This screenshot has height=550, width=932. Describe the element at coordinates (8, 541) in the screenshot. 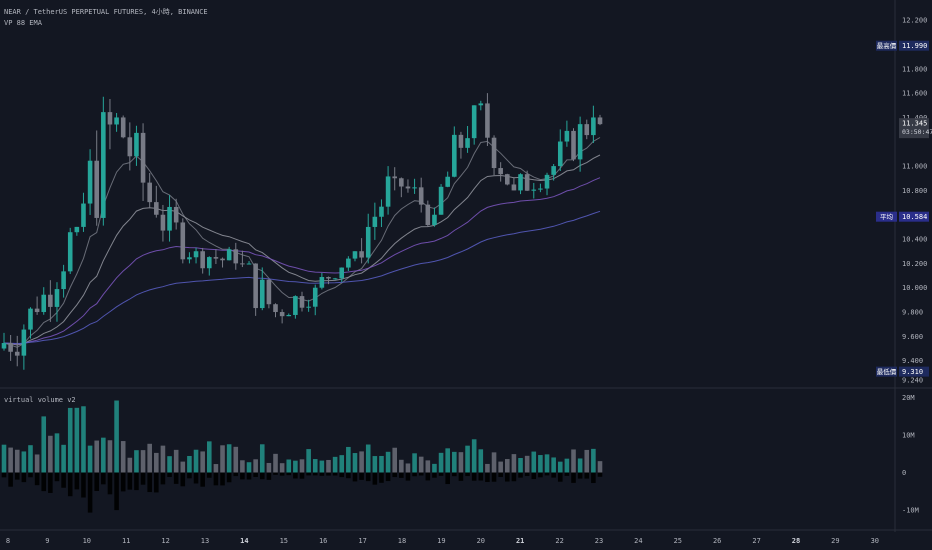

I see `time-axis-label: 8` at that location.